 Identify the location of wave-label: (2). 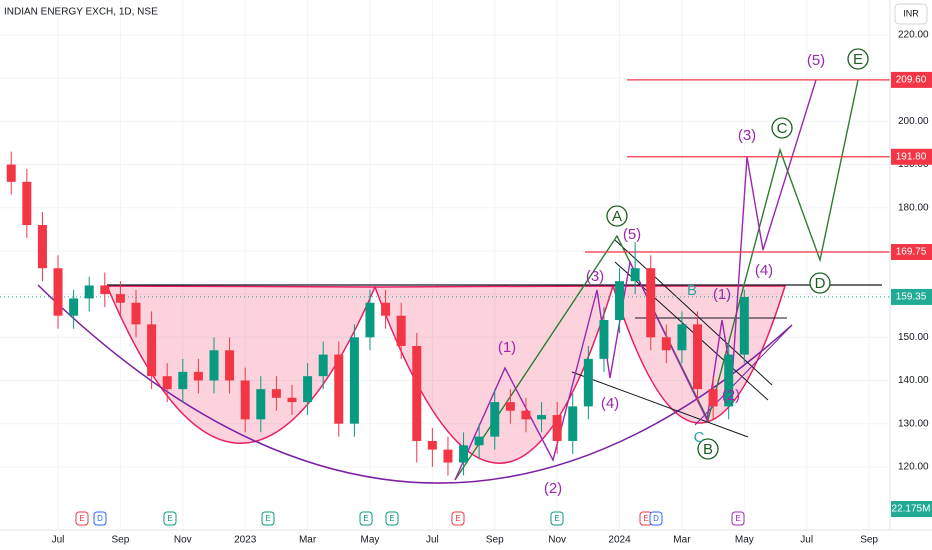
(731, 395).